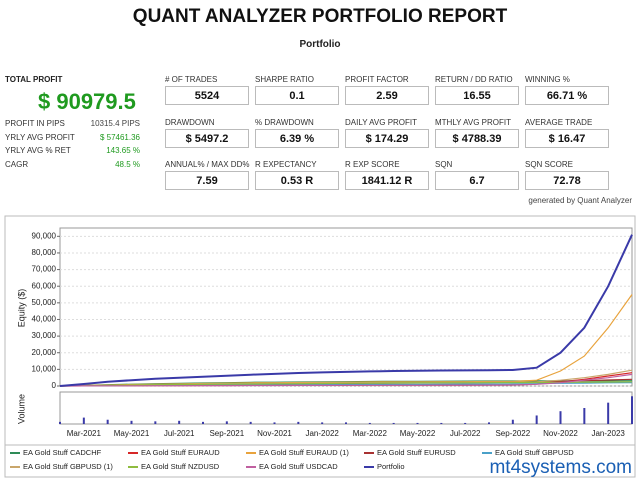  Describe the element at coordinates (119, 137) in the screenshot. I see `summary-value: $ 57461.36` at that location.